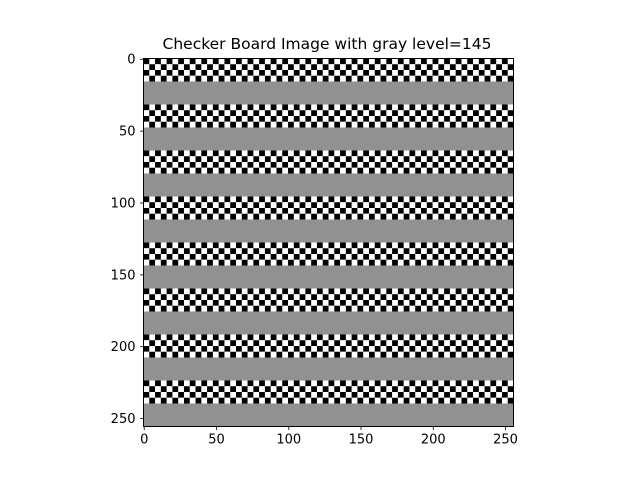 The height and width of the screenshot is (480, 640). I want to click on x-tick-label: 50, so click(216, 440).